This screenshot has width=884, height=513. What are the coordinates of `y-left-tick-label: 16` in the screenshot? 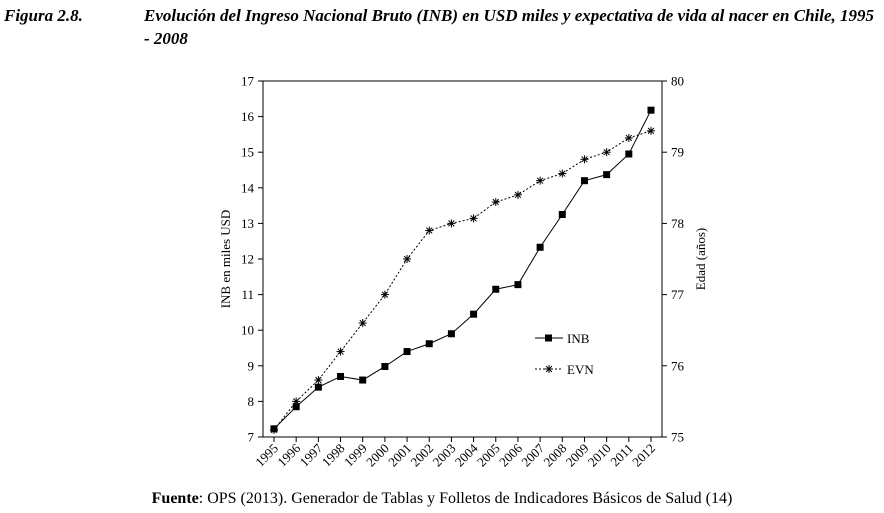 It's located at (248, 116).